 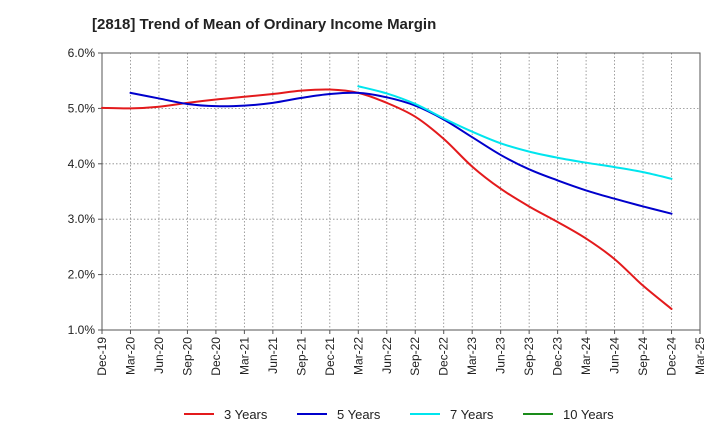 I want to click on x-tick-label: Dec-22, so click(x=444, y=356).